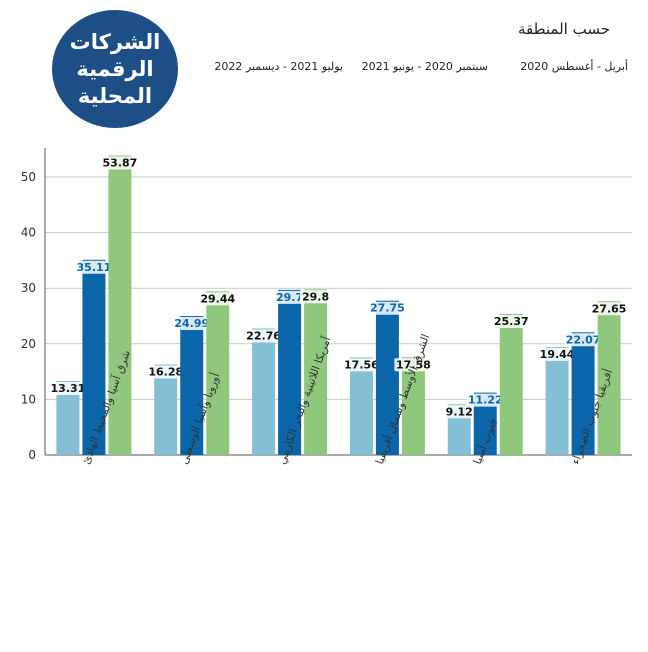 The width and height of the screenshot is (648, 652). I want to click on data-label: 17.58, so click(413, 364).